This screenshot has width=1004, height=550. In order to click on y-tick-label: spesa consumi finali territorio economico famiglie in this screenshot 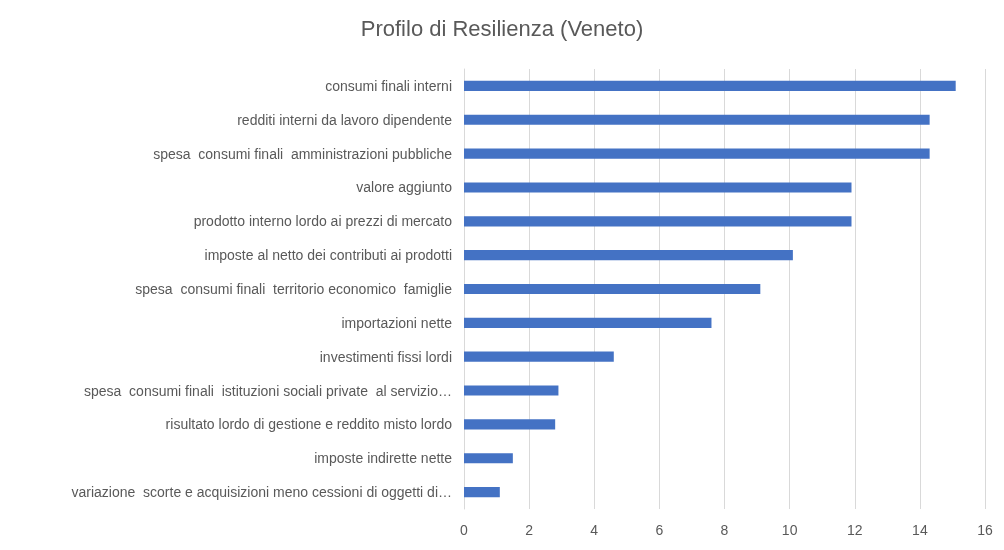, I will do `click(294, 289)`.